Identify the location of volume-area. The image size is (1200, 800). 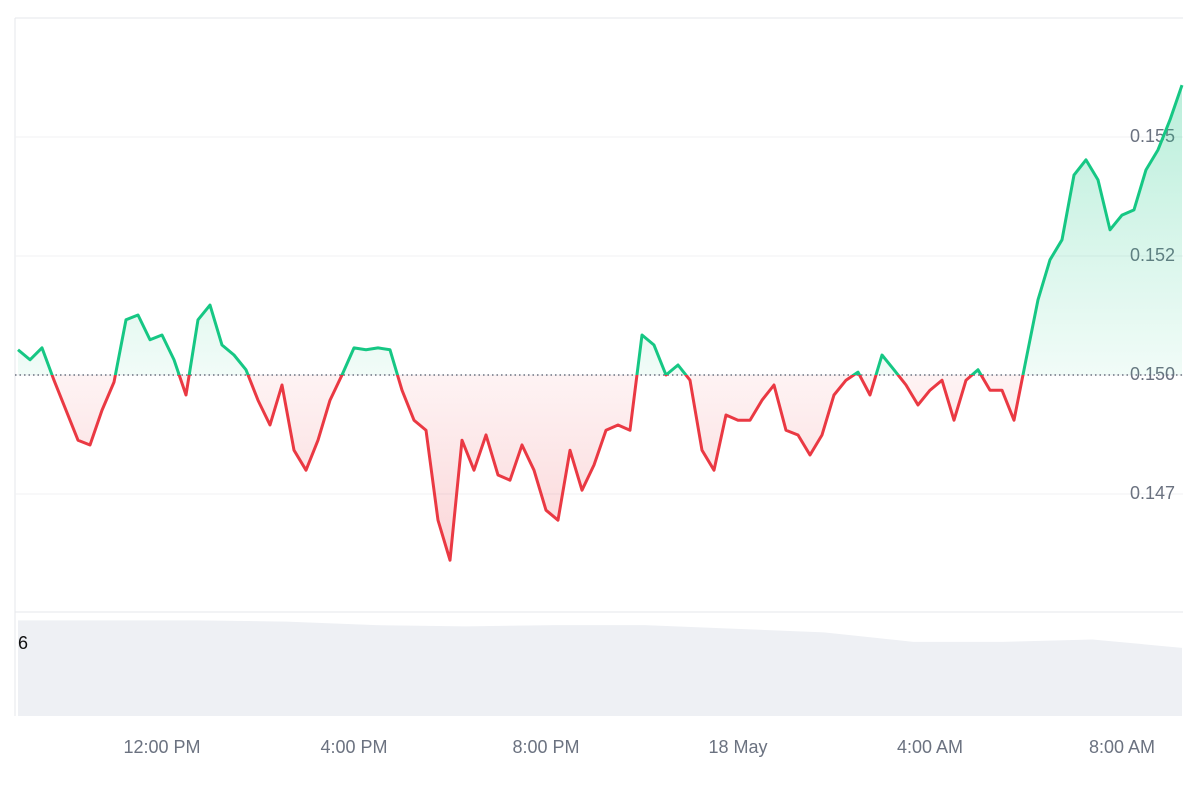
(600, 668).